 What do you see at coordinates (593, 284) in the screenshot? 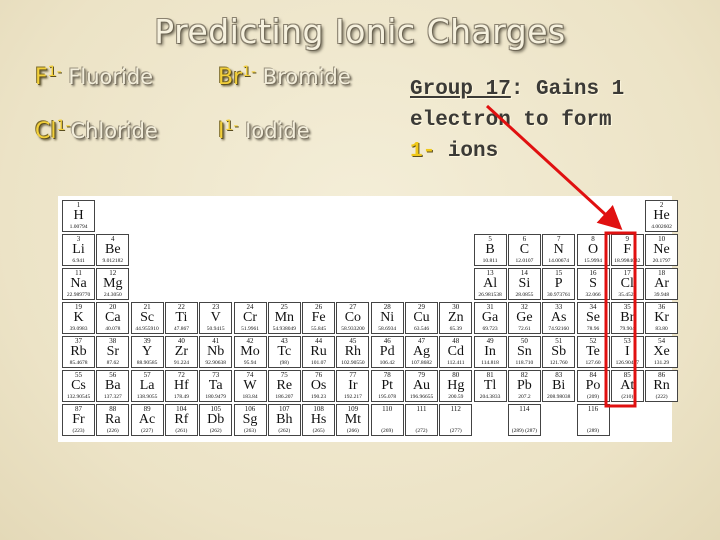
I see `element-cell: 16 S 32.066` at bounding box center [593, 284].